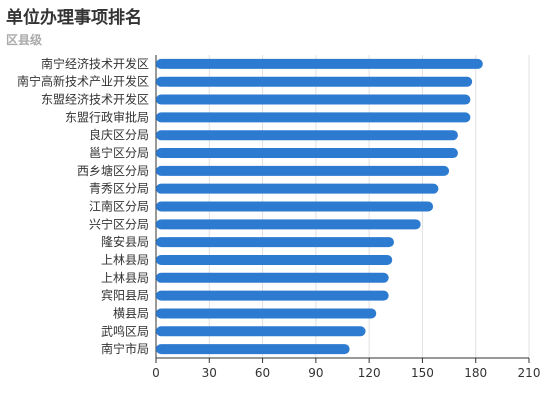  I want to click on y-tick-label: 武鸣区局, so click(125, 330).